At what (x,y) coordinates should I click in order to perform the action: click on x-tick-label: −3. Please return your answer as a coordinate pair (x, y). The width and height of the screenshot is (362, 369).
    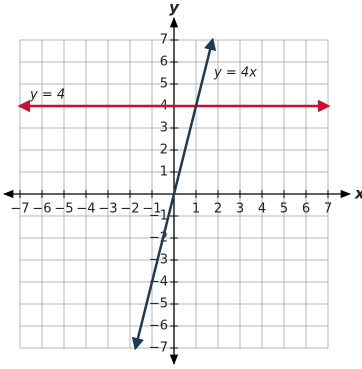
    Looking at the image, I should click on (107, 209).